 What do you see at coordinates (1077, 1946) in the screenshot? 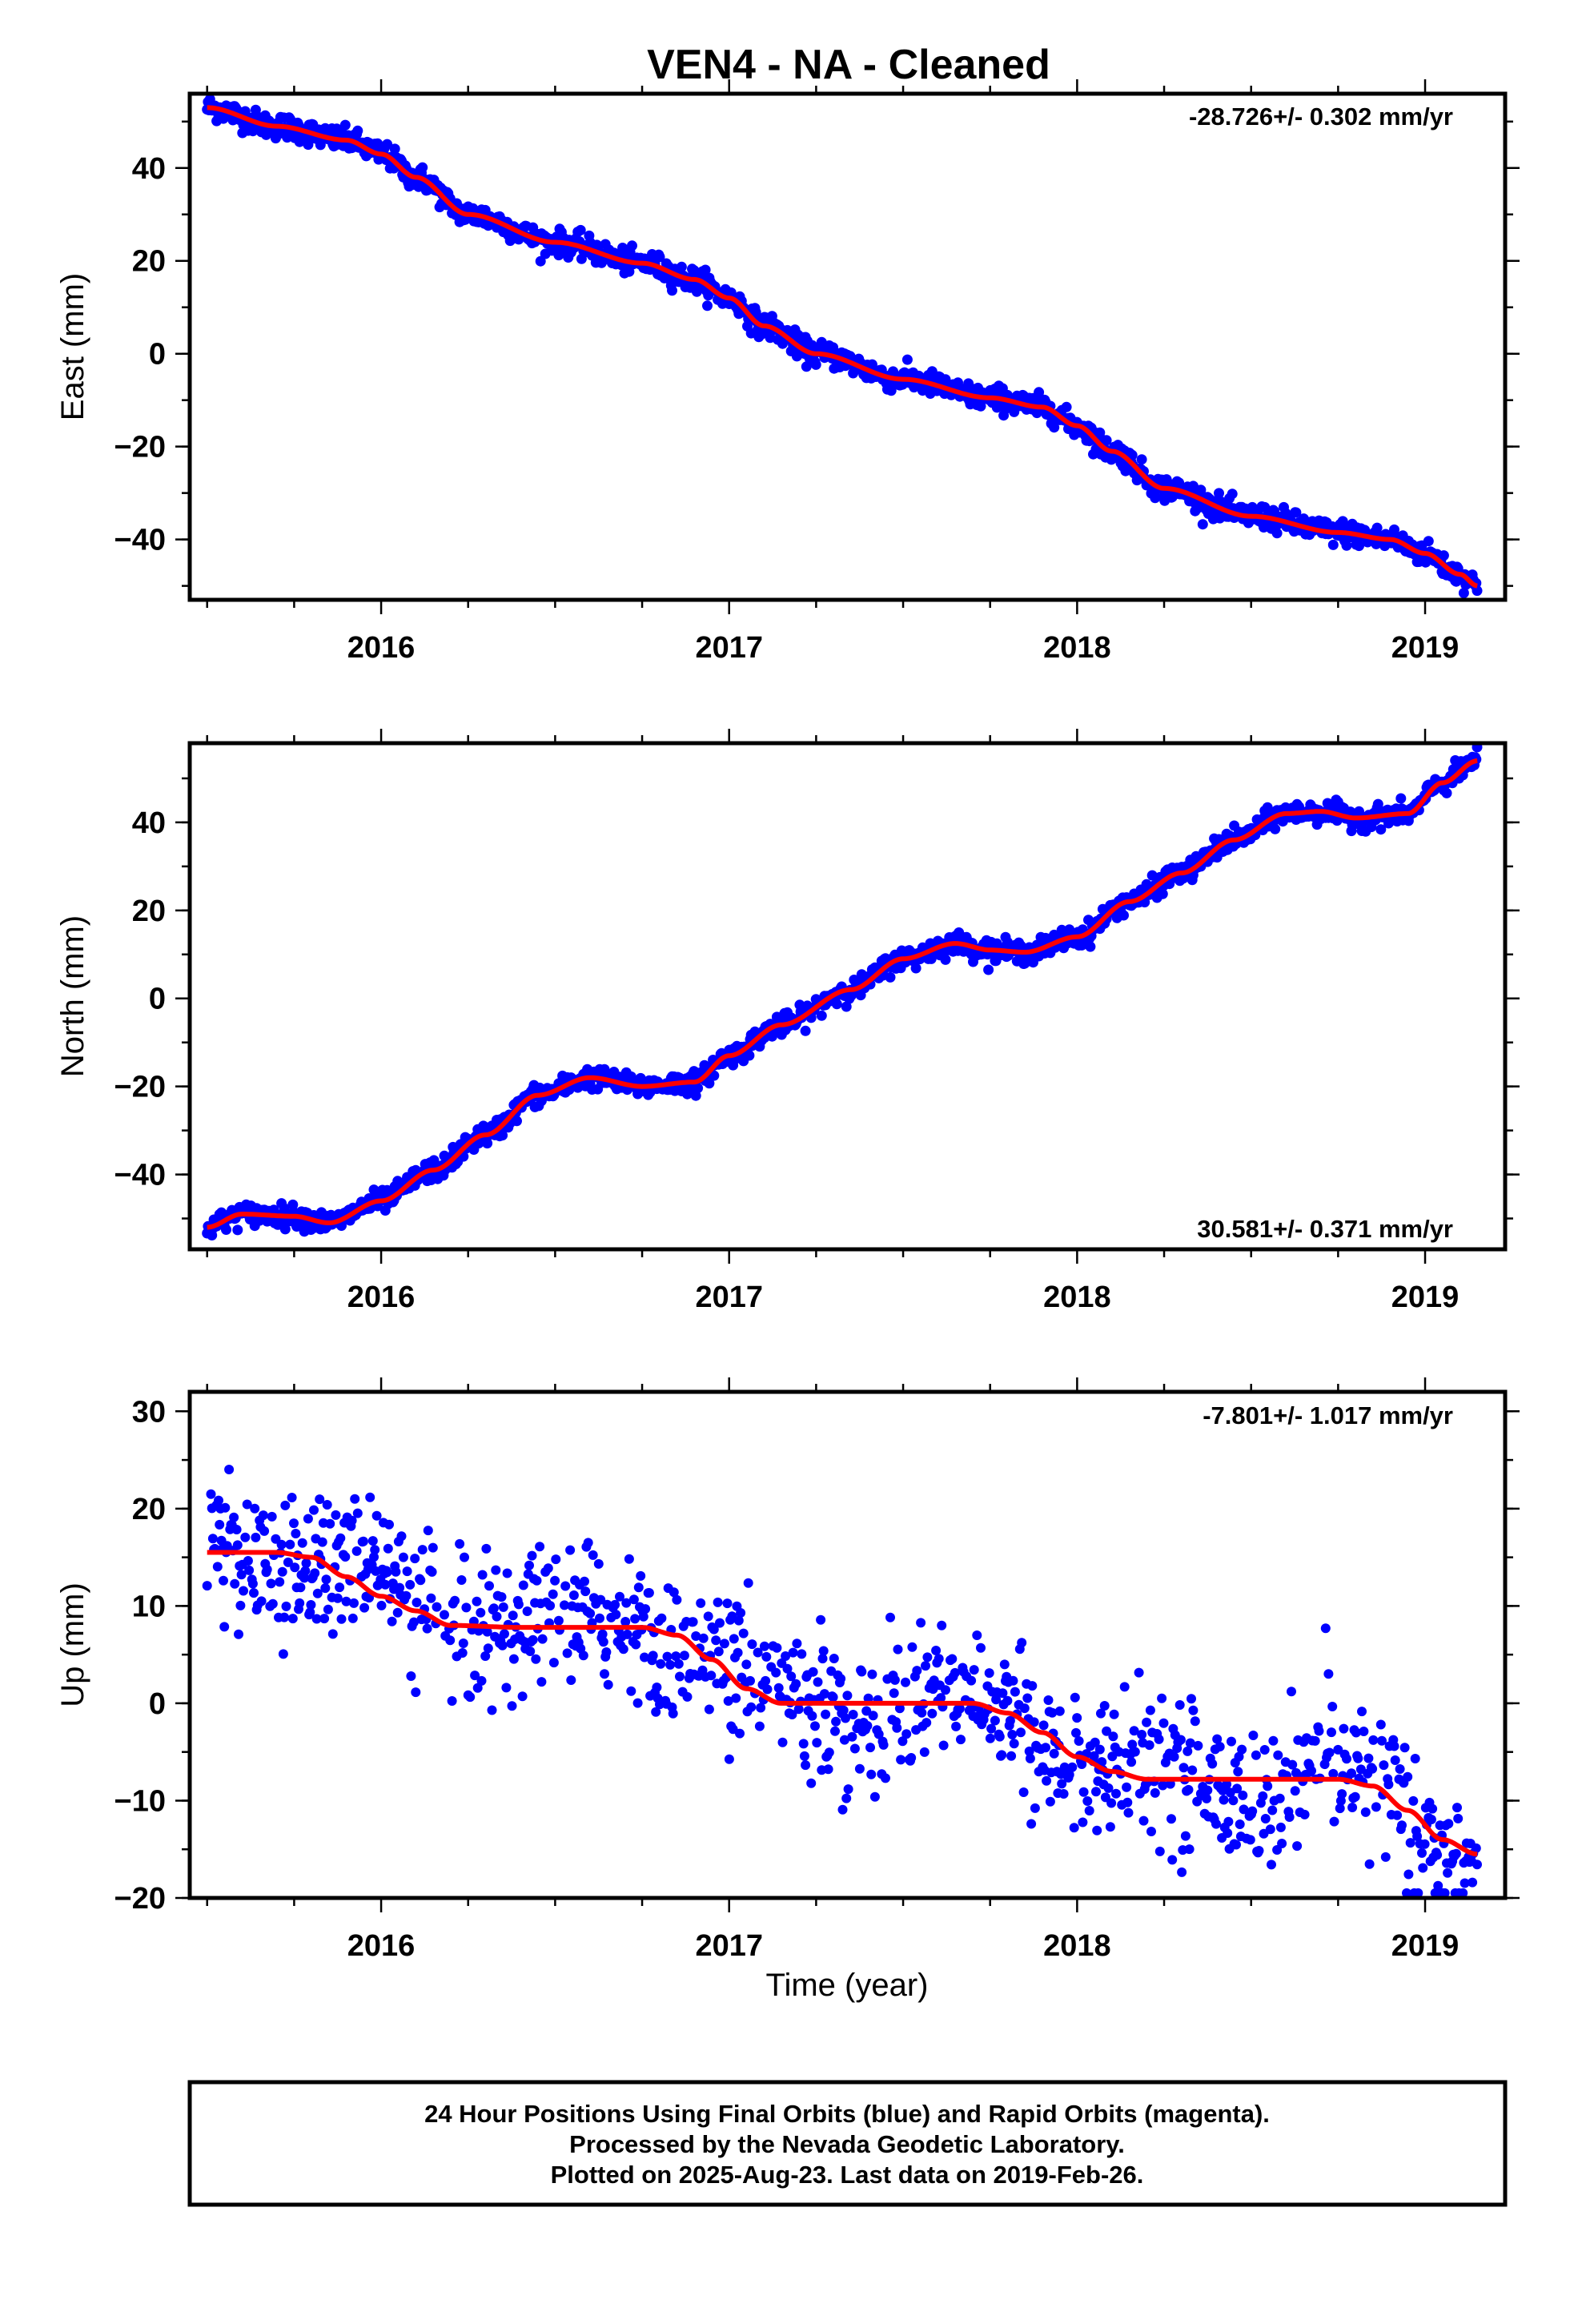
I see `x-tick-label: 2018` at bounding box center [1077, 1946].